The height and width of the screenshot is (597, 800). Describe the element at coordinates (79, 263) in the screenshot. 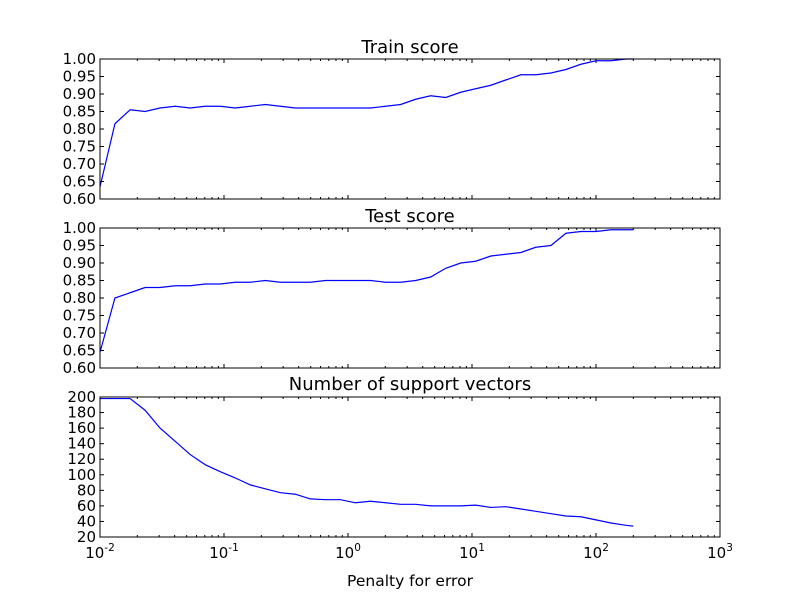

I see `test-score-ytick-label: 0.90` at that location.